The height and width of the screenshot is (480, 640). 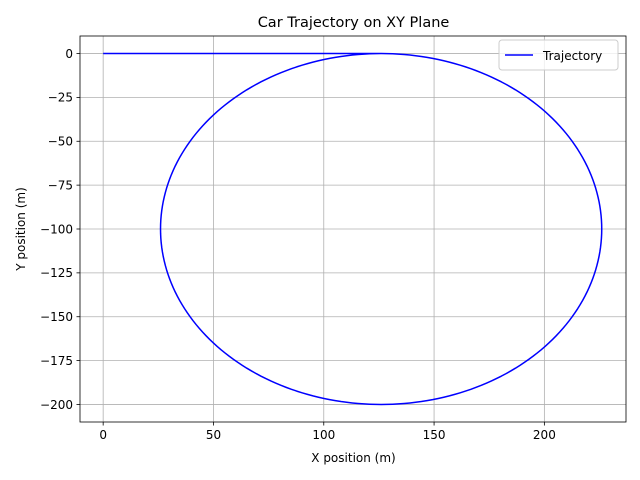 I want to click on y-tick-label: −100, so click(x=56, y=229).